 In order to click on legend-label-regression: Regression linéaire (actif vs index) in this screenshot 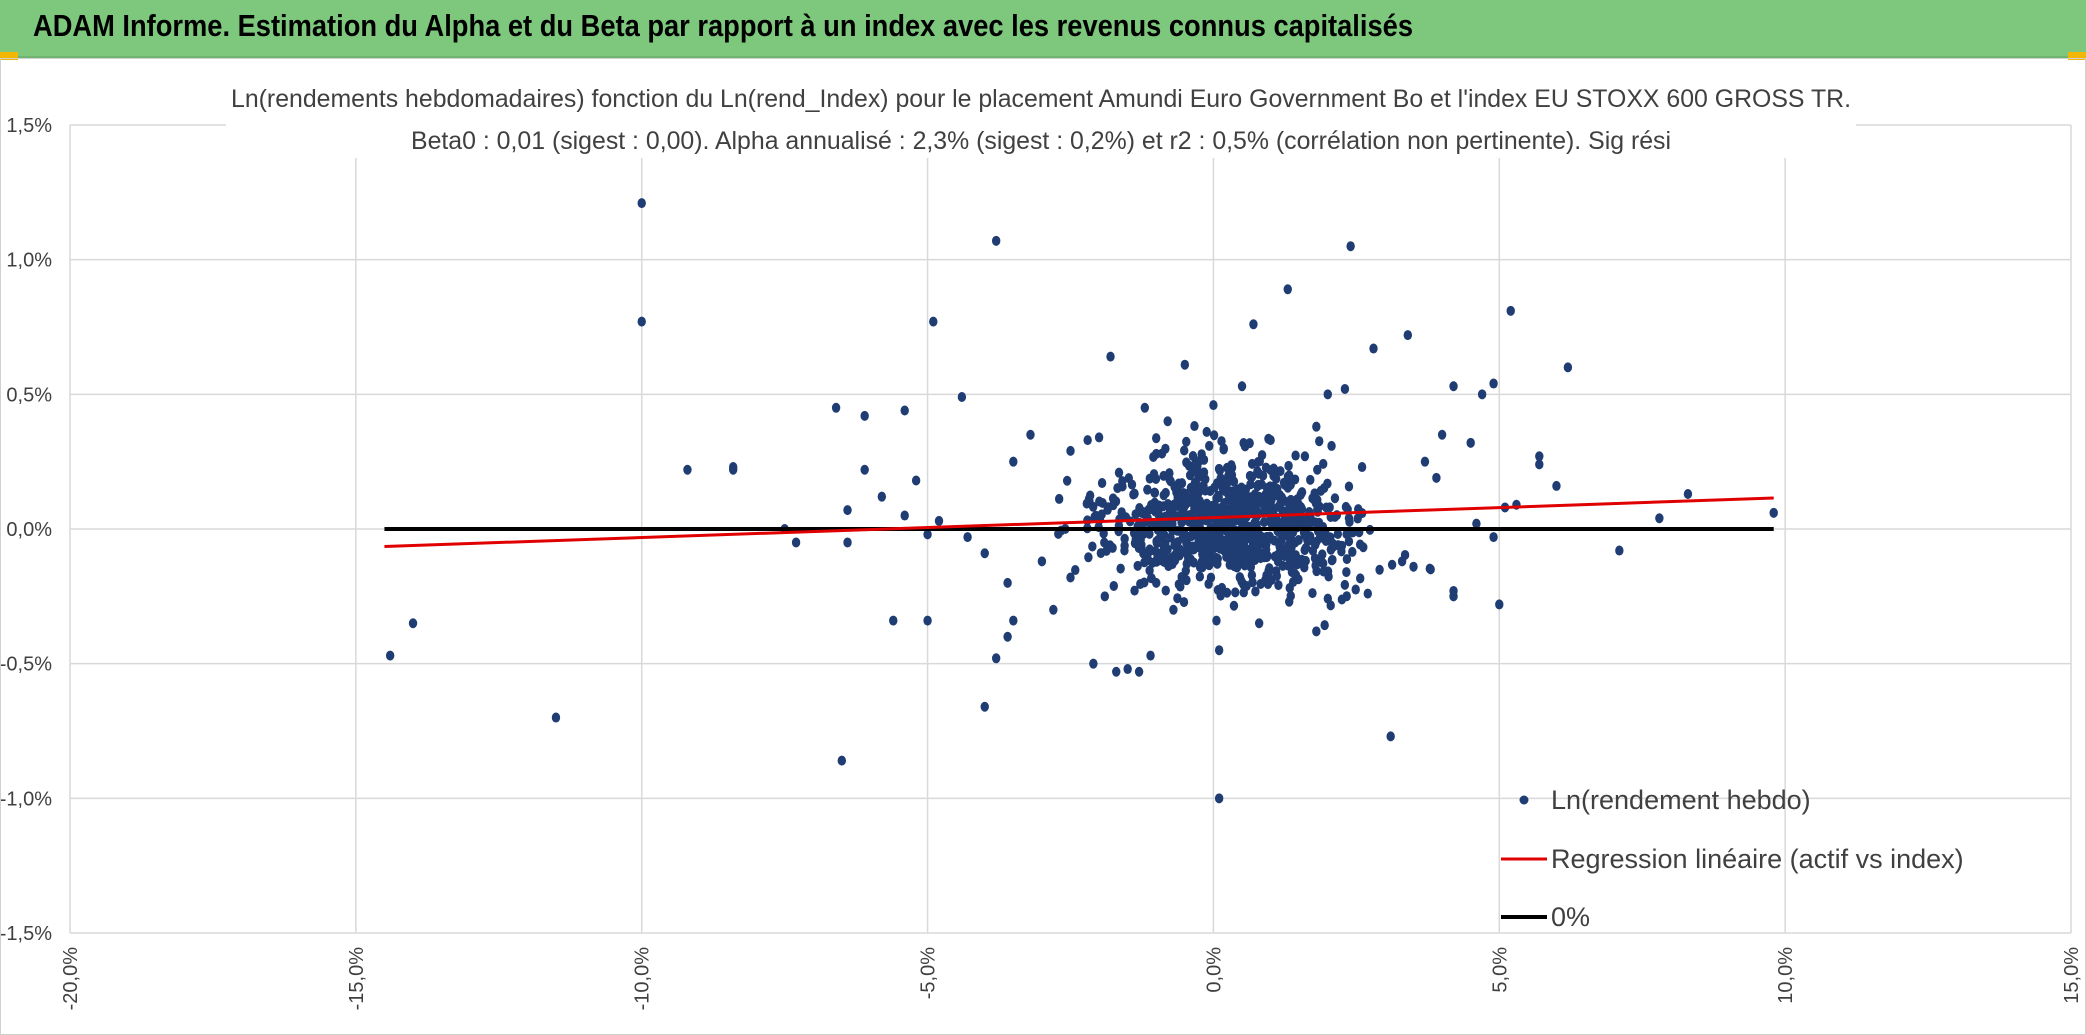, I will do `click(1757, 859)`.